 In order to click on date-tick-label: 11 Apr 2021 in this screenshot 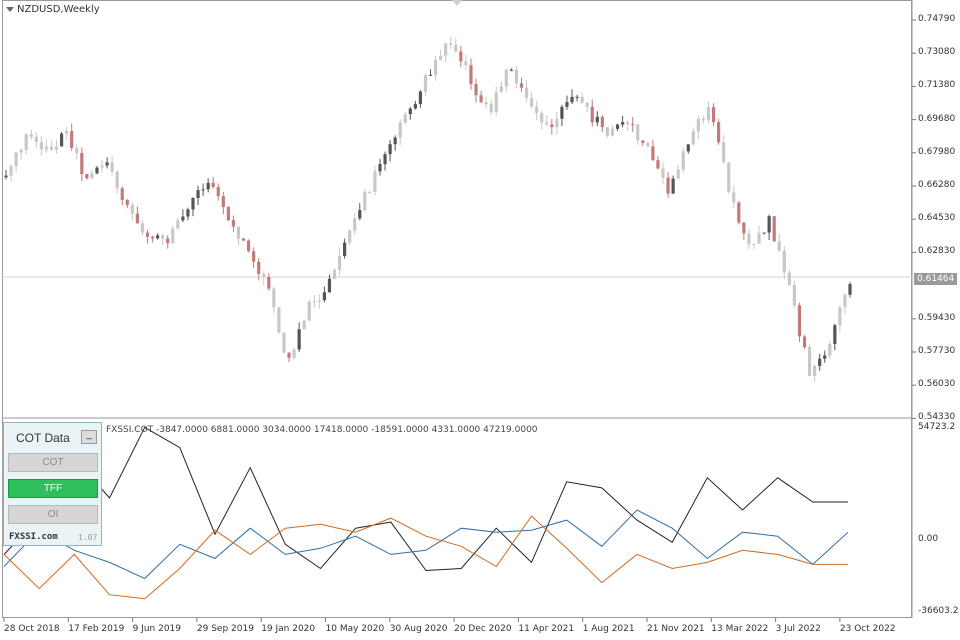, I will do `click(546, 629)`.